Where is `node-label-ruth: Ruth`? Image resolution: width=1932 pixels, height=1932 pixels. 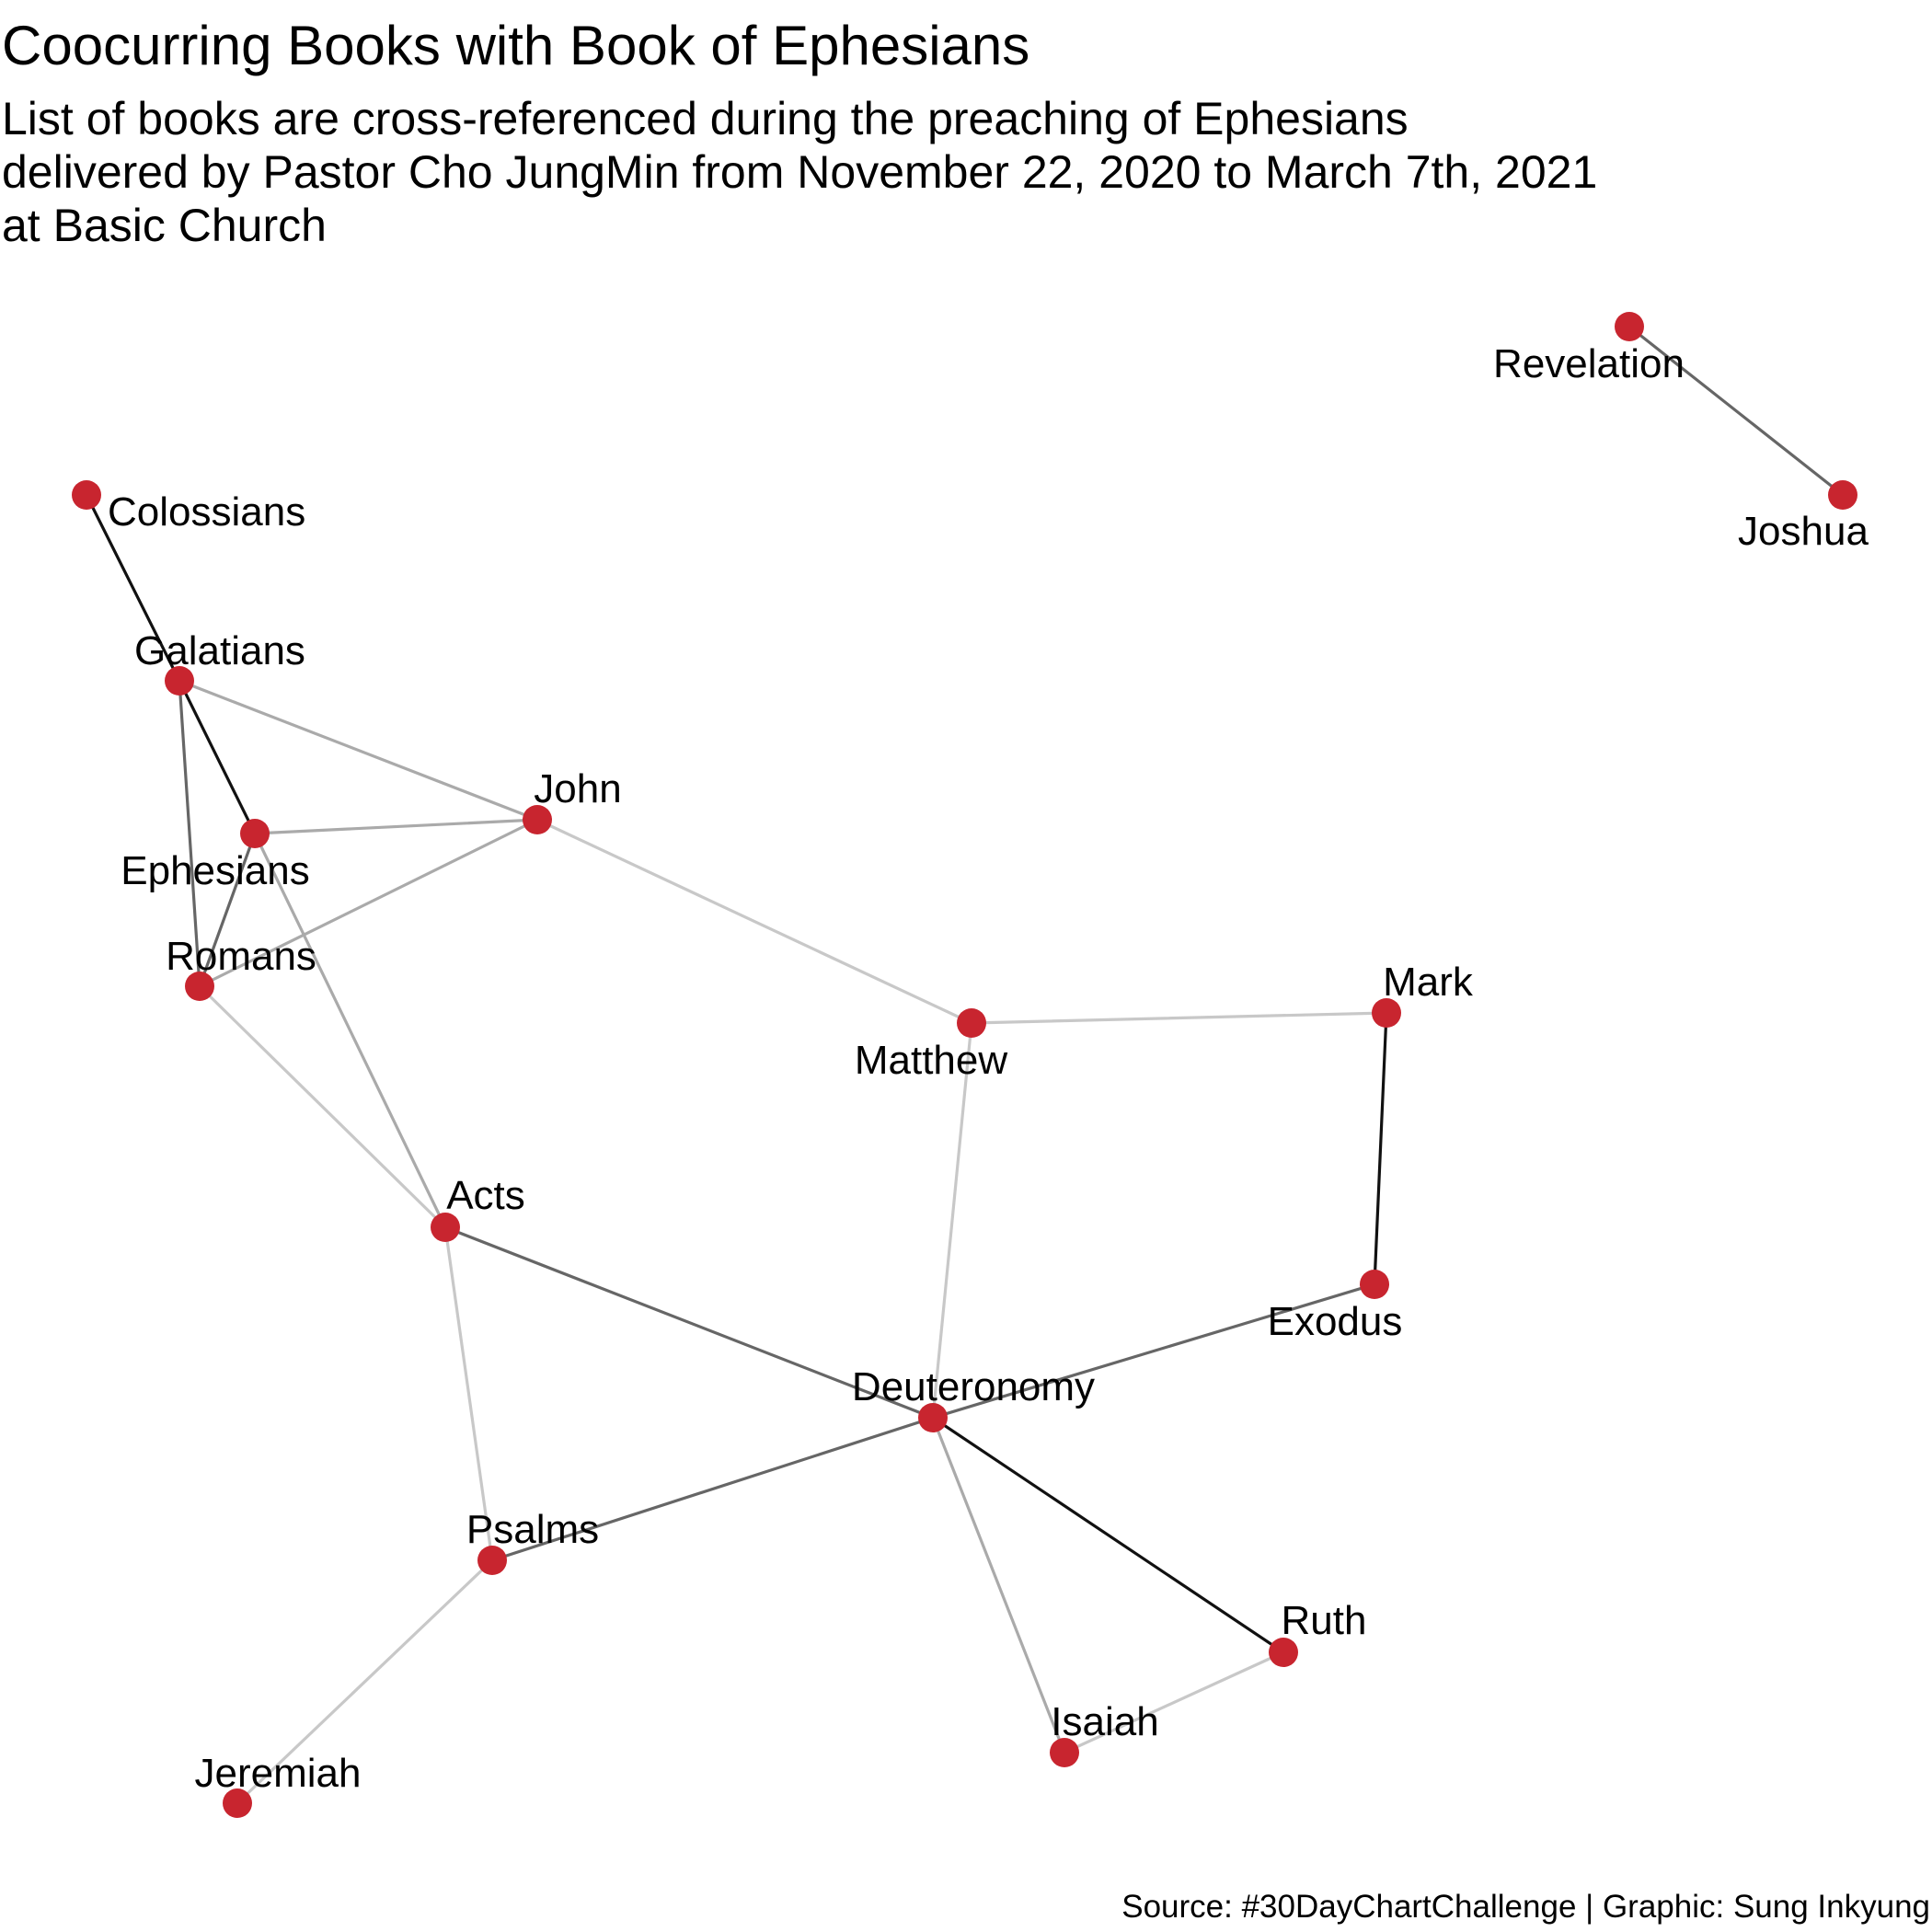
node-label-ruth: Ruth is located at coordinates (1324, 1620).